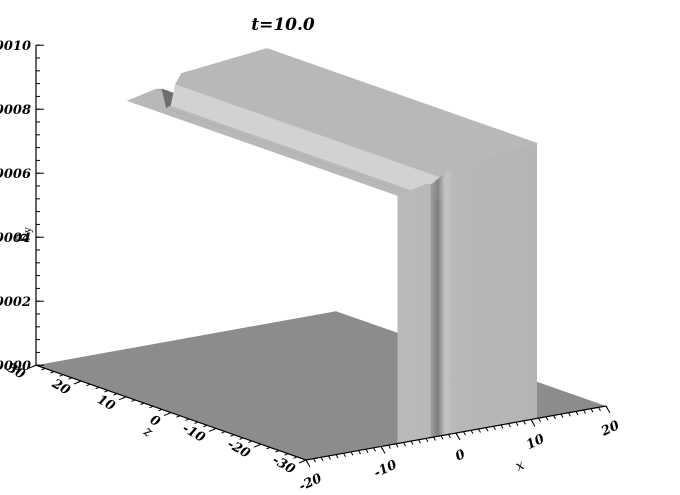 Image resolution: width=680 pixels, height=495 pixels. I want to click on surface-facet, so click(359, 108).